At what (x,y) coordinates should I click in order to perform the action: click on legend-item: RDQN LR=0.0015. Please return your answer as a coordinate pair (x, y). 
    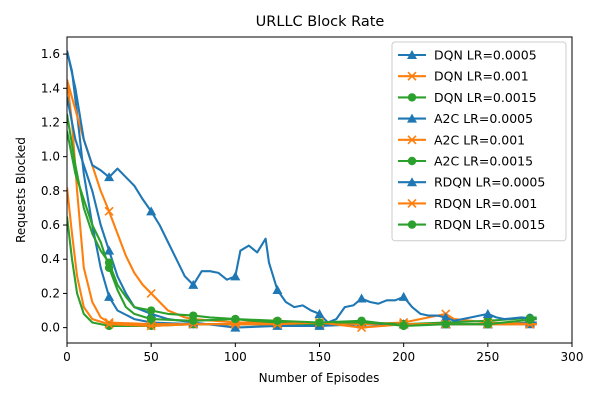
    Looking at the image, I should click on (471, 224).